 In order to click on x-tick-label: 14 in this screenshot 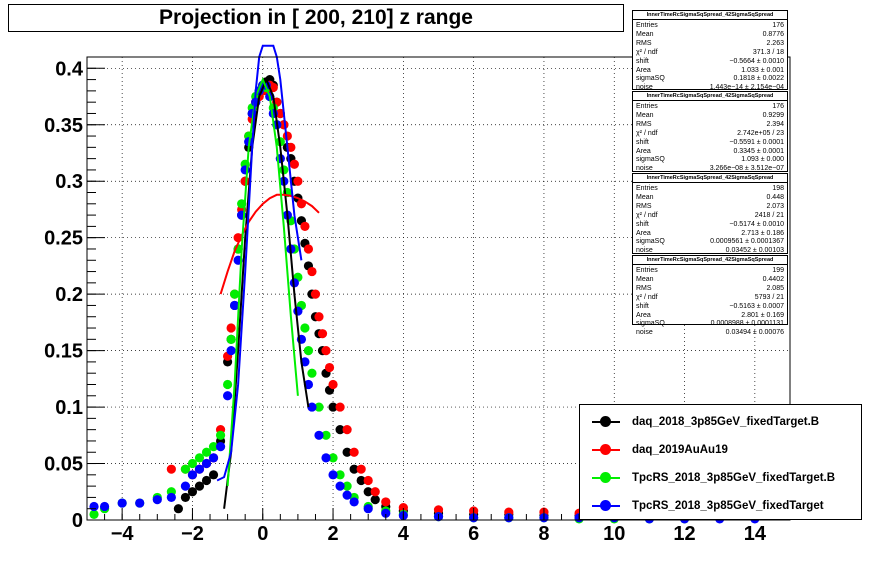, I will do `click(755, 534)`.